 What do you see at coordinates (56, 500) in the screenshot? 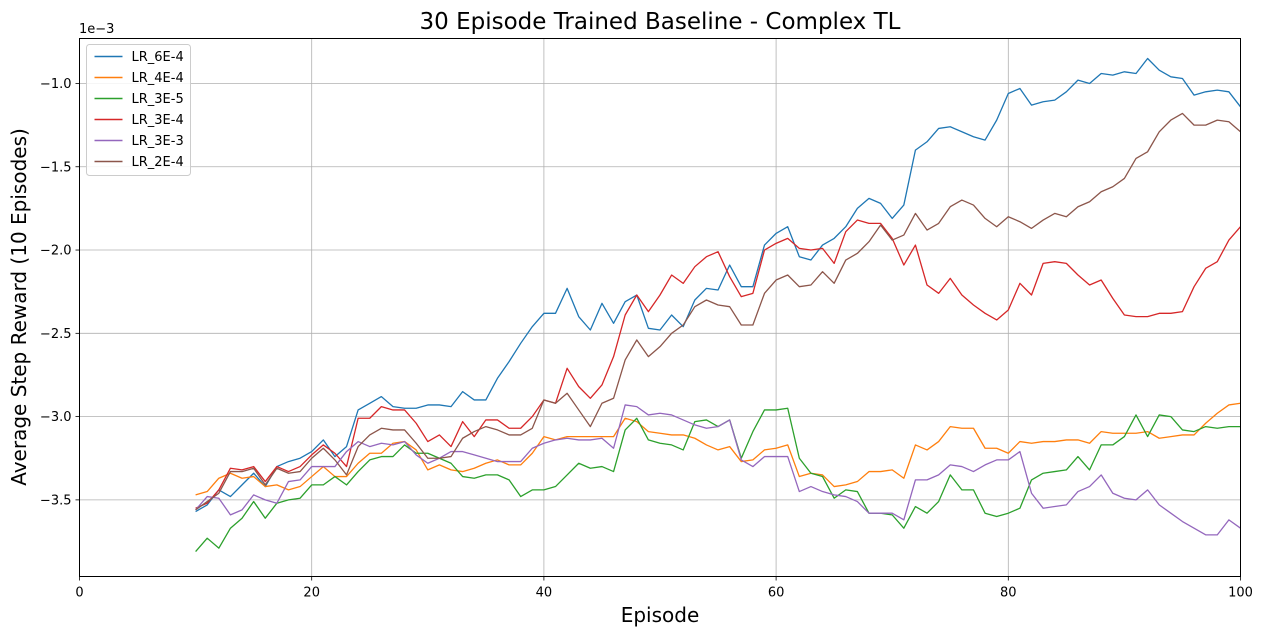
I see `y-tick-label: −3.5` at bounding box center [56, 500].